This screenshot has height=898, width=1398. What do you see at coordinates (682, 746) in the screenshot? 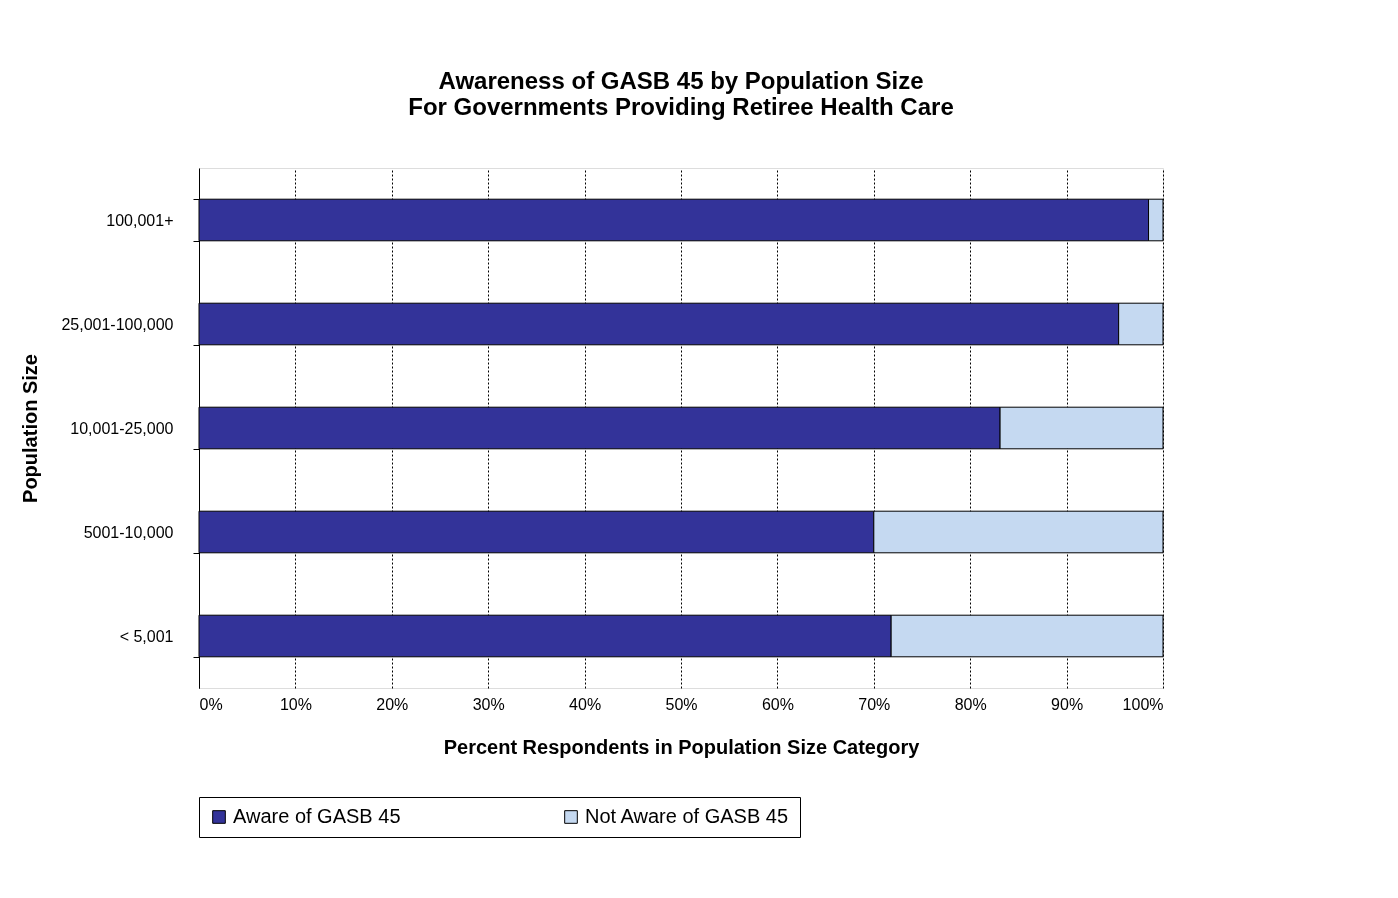
I see `x-axis-title: Percent Respondents in Population Size Category` at bounding box center [682, 746].